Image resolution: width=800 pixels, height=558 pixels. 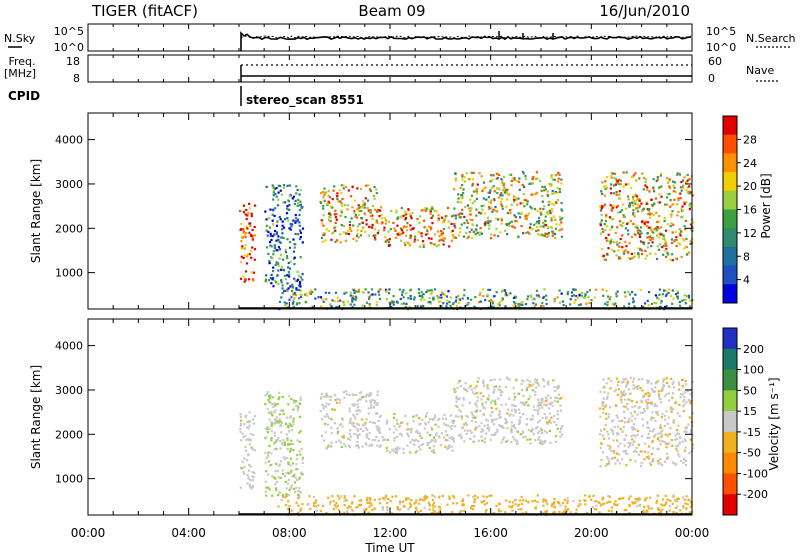 I want to click on power-colorbar-tick-label: 16, so click(x=750, y=210).